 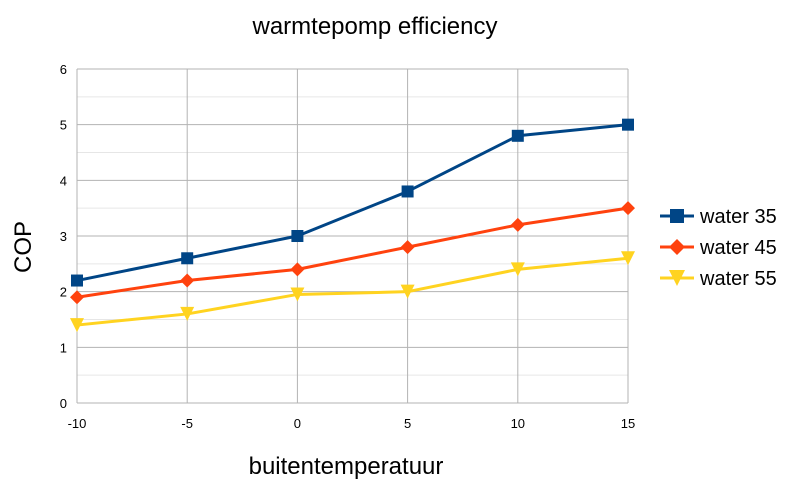 I want to click on y-axis-title: COP, so click(x=23, y=247).